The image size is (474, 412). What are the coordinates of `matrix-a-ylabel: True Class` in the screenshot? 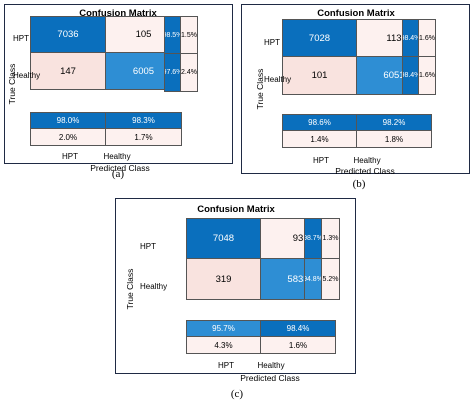 It's located at (12, 84).